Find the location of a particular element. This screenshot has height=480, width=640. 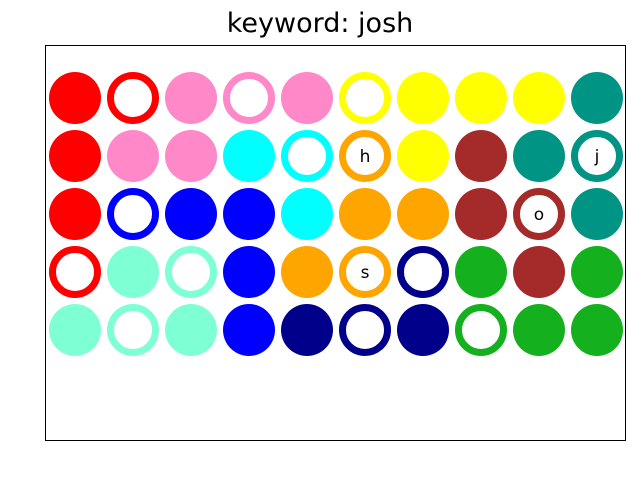

board-cell-r3-c8 is located at coordinates (539, 272).